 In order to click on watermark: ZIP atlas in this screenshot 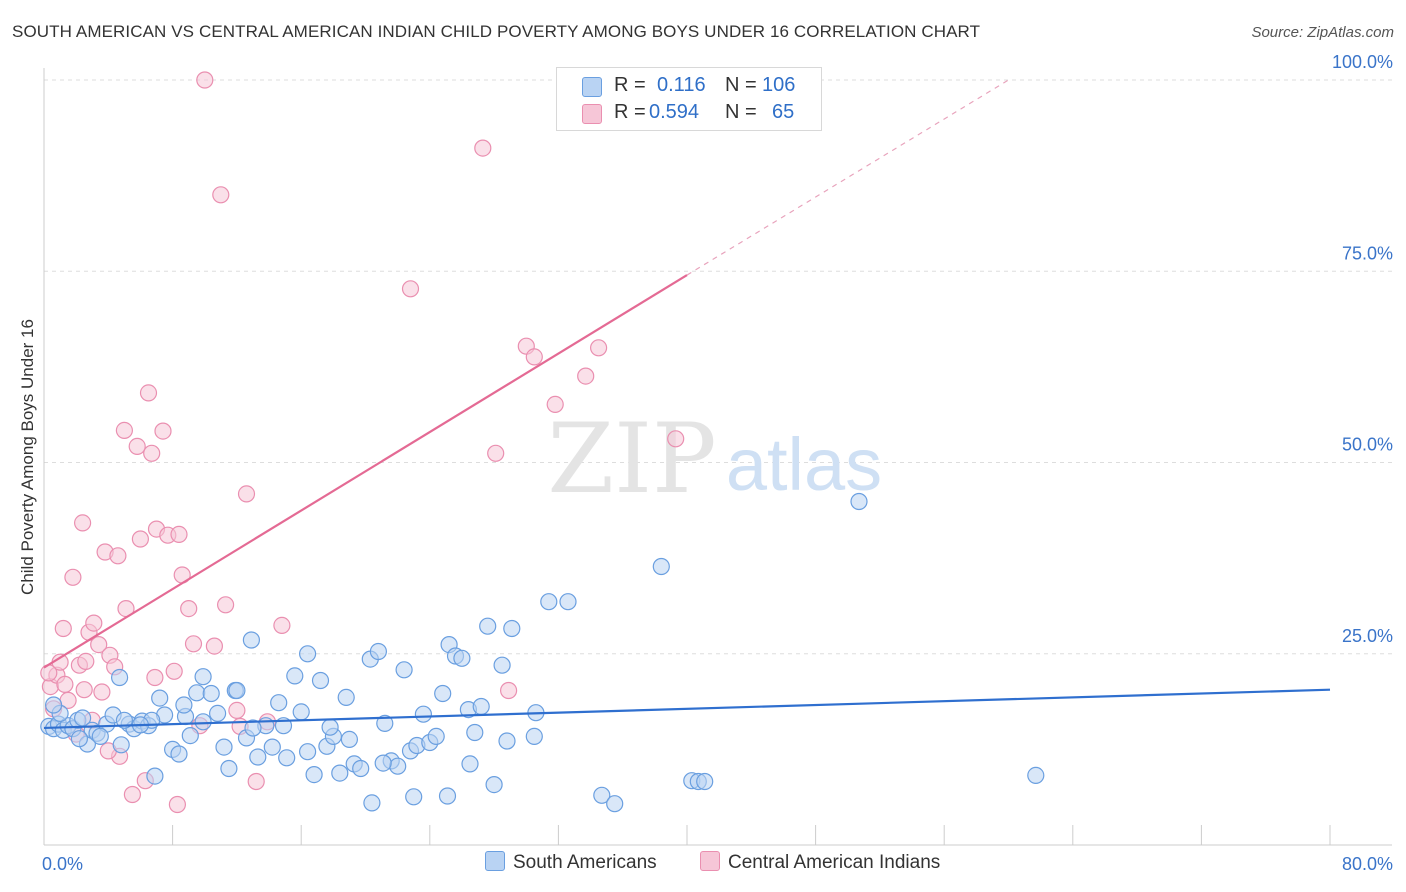, I will do `click(714, 459)`.